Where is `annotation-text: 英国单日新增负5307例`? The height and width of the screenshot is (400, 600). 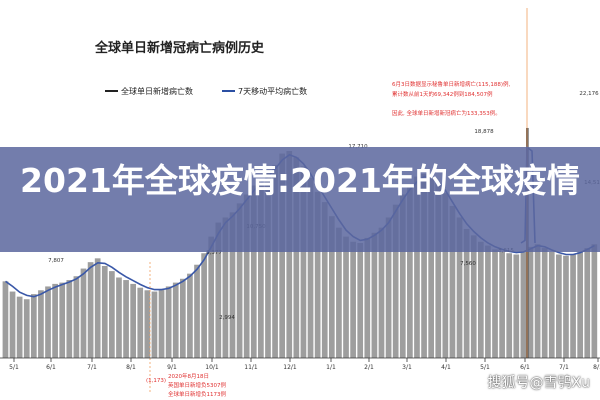 annotation-text: 英国单日新增负5307例 is located at coordinates (197, 385).